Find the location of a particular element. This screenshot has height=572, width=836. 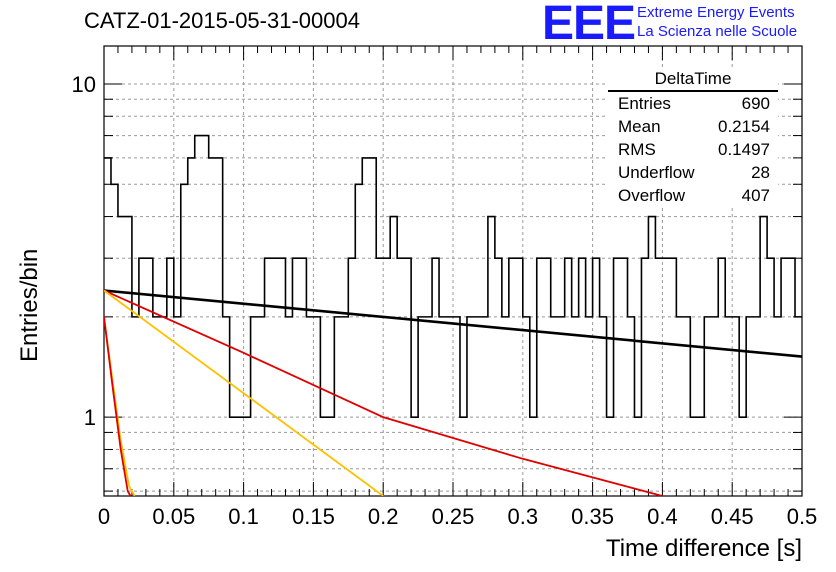

stats-row-entries: Entries 690 is located at coordinates (693, 103).